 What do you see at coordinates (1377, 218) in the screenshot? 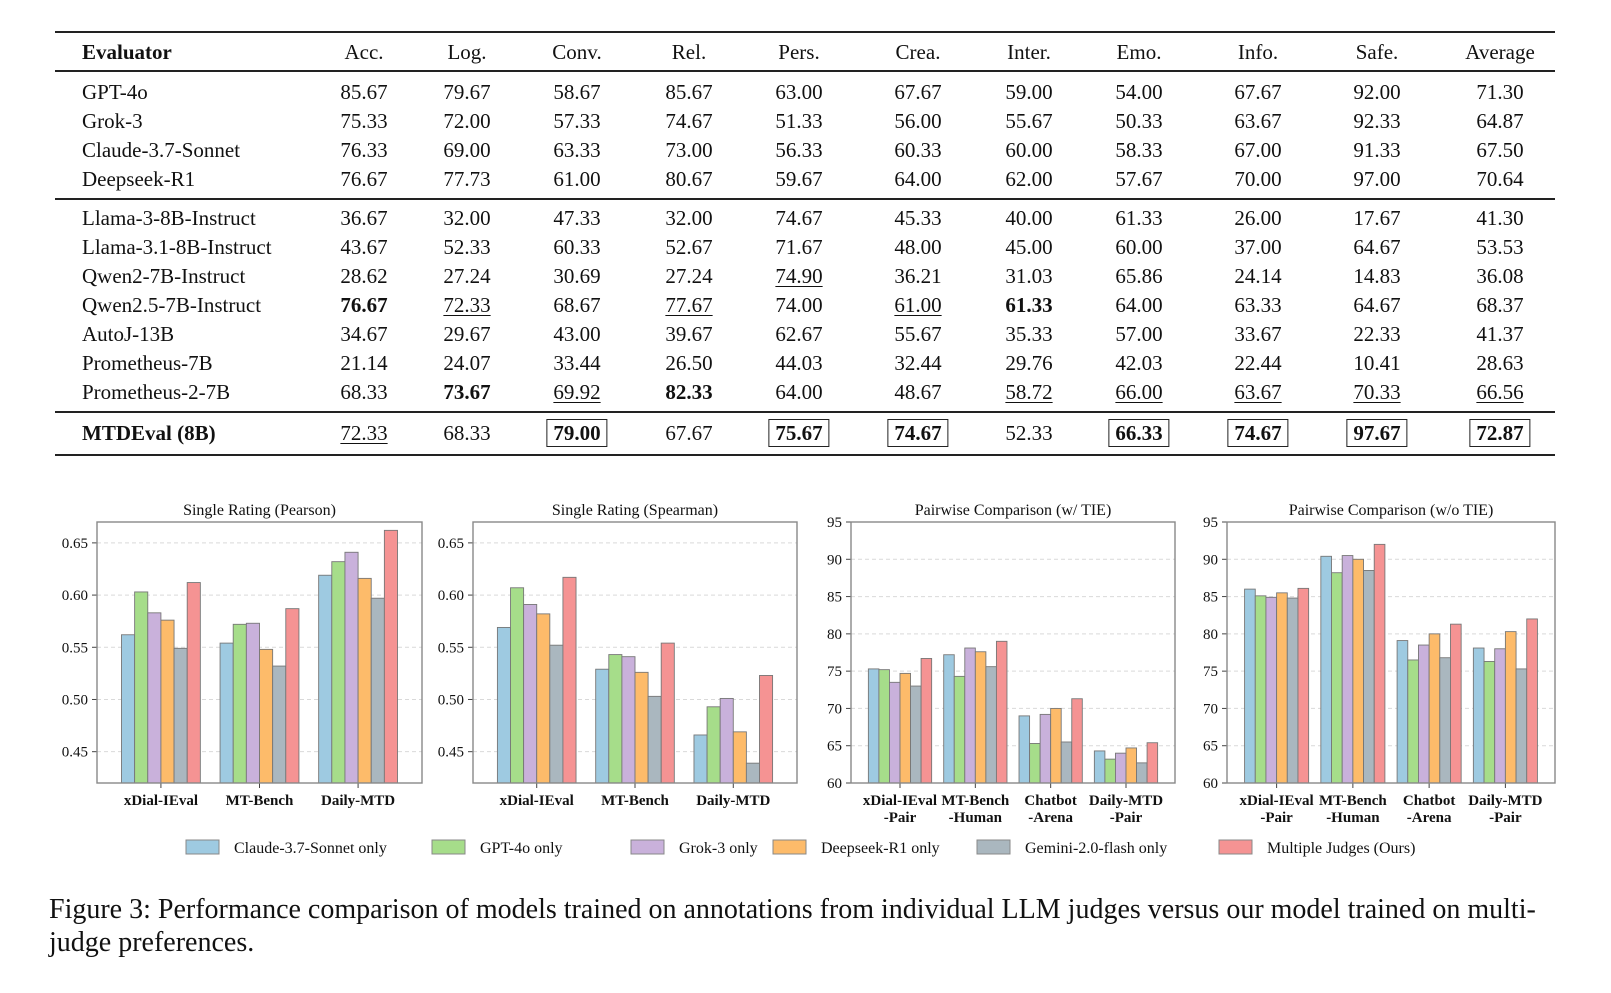
I see `score-cell: 17.67` at bounding box center [1377, 218].